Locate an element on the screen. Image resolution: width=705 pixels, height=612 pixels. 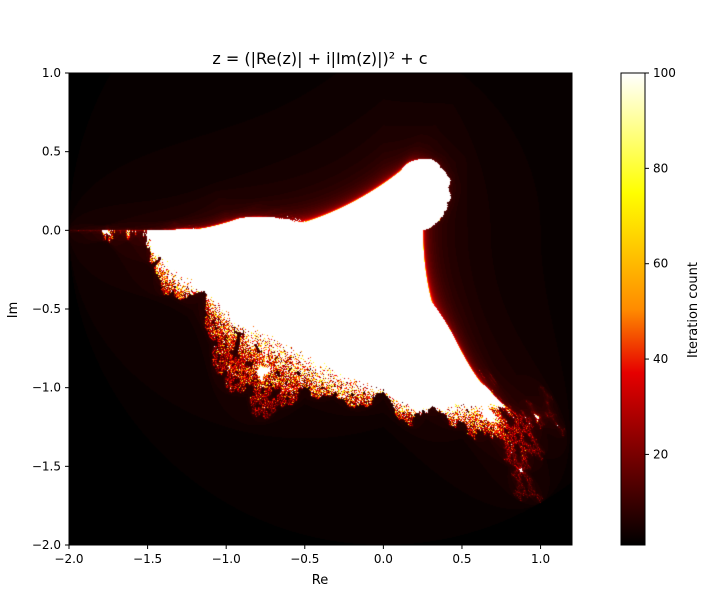
y-tick-label: −0.5 is located at coordinates (46, 309).